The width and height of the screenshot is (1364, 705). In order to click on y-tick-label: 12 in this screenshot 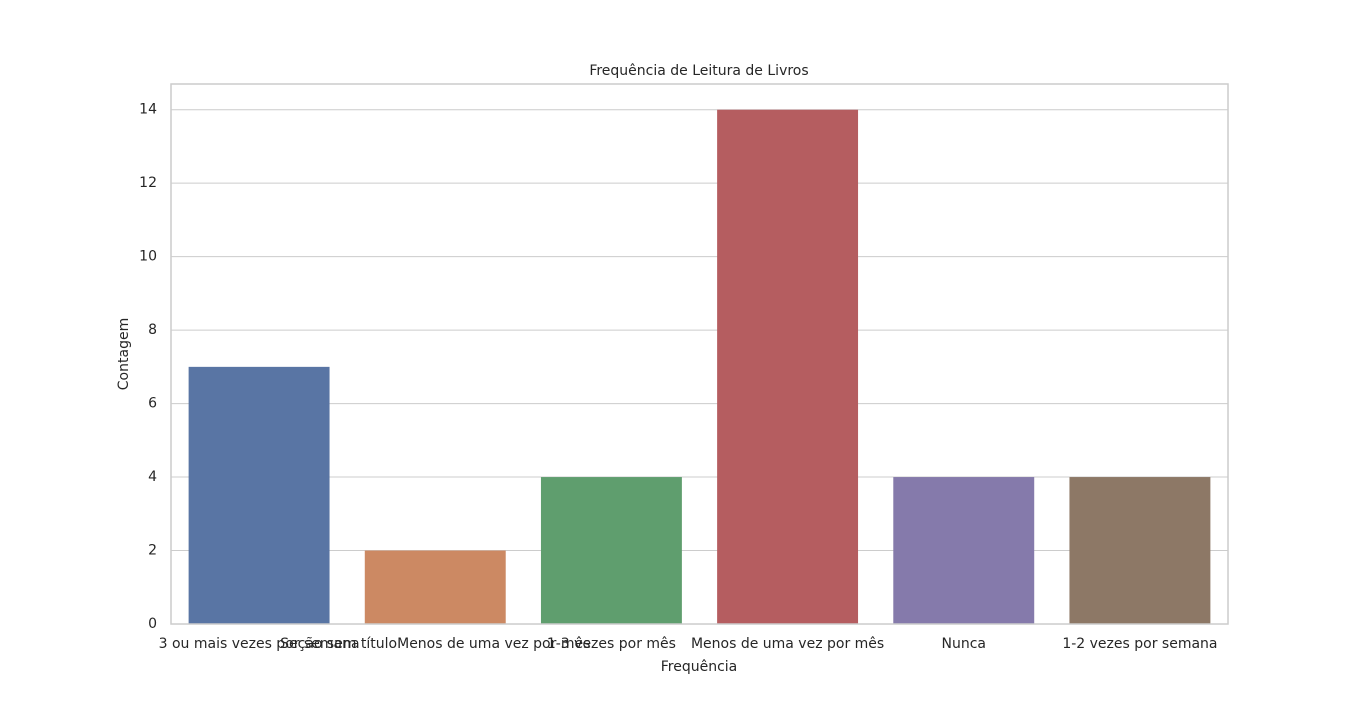, I will do `click(148, 183)`.